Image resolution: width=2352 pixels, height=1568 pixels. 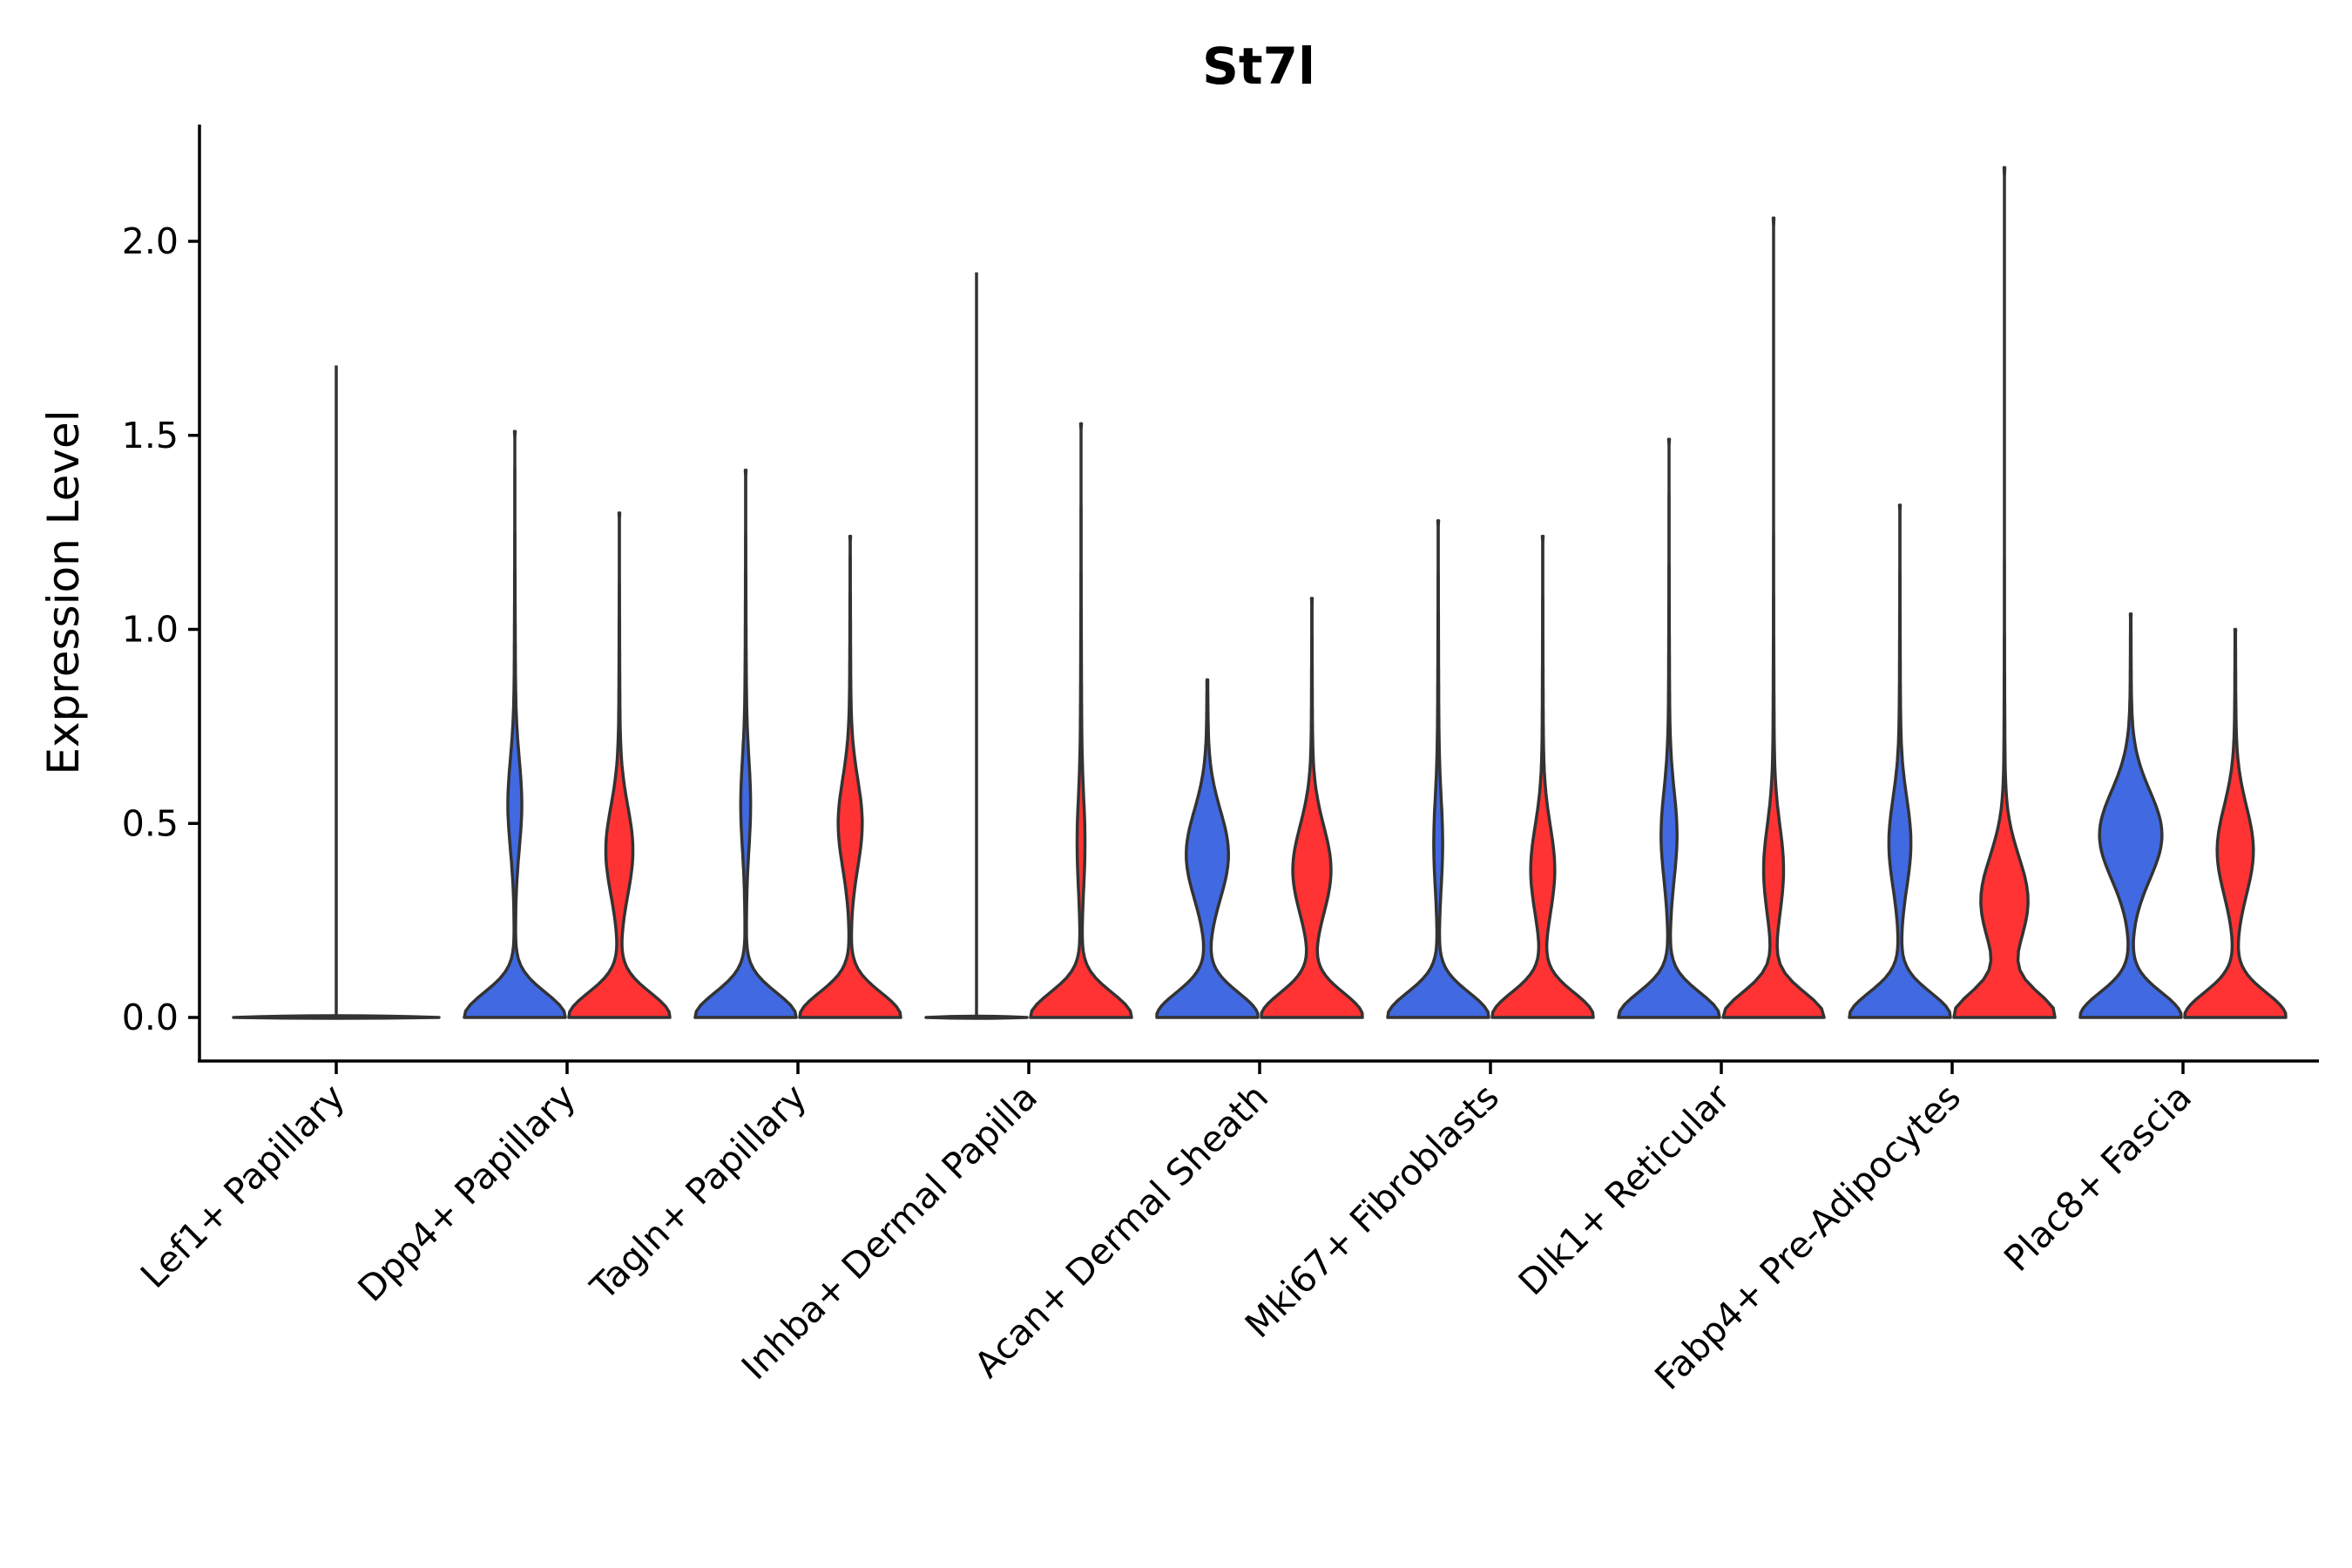 What do you see at coordinates (1258, 66) in the screenshot?
I see `chart-title: St7l` at bounding box center [1258, 66].